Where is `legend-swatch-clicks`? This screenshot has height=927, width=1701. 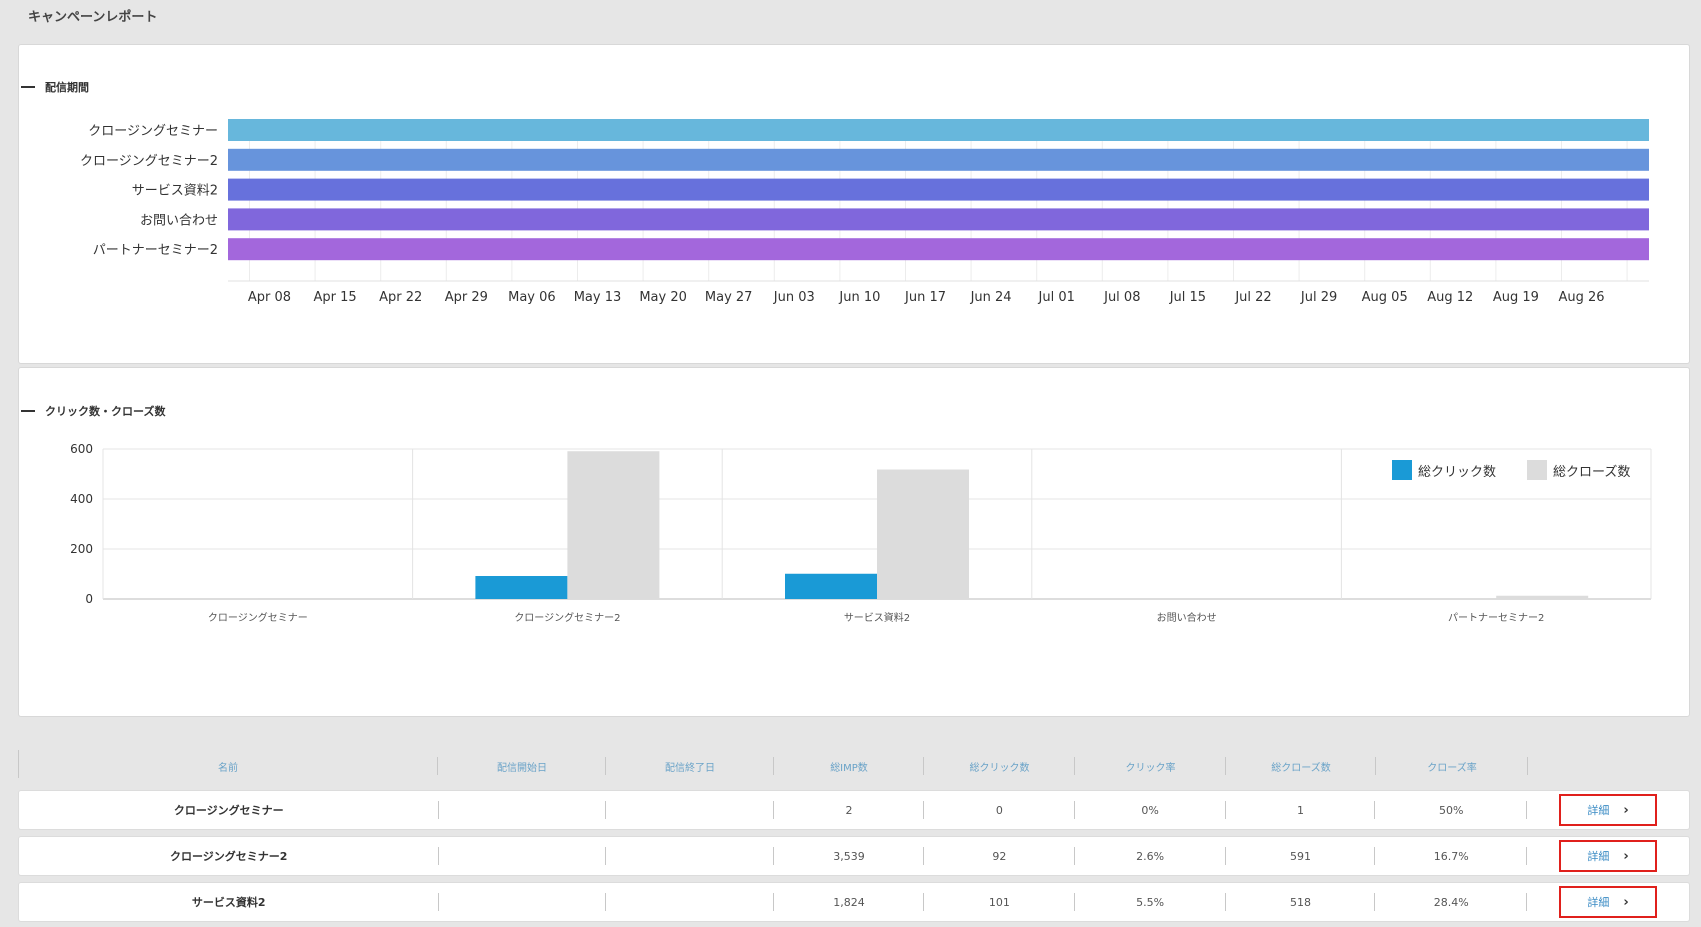
legend-swatch-clicks is located at coordinates (1402, 470).